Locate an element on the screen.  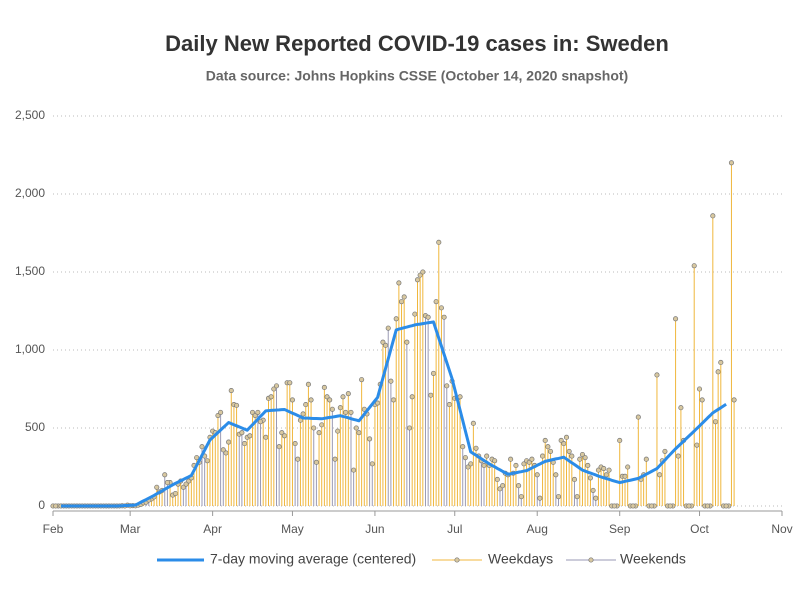
legend-label: 7-day moving average (centered) is located at coordinates (313, 559).